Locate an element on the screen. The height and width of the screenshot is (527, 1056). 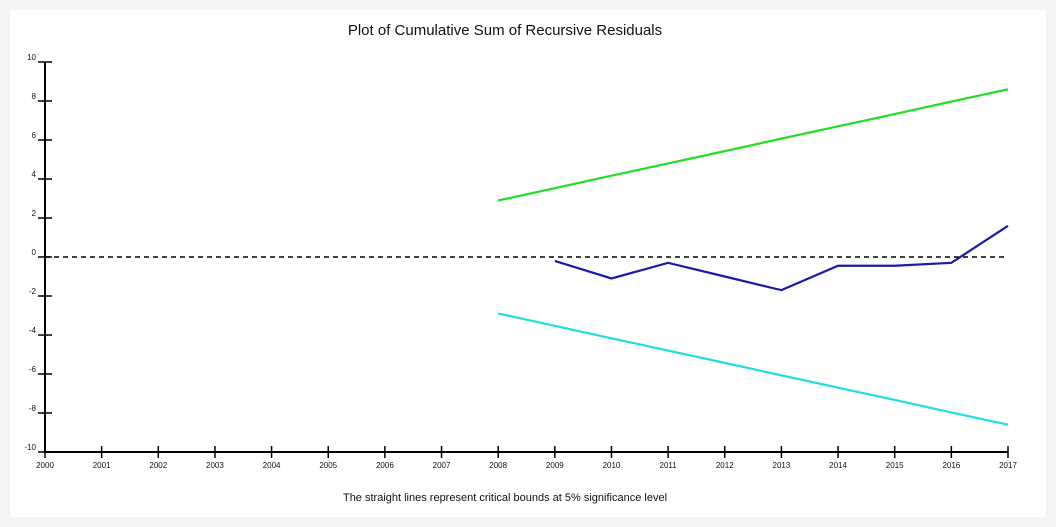
y-tick-label: -8 is located at coordinates (33, 408).